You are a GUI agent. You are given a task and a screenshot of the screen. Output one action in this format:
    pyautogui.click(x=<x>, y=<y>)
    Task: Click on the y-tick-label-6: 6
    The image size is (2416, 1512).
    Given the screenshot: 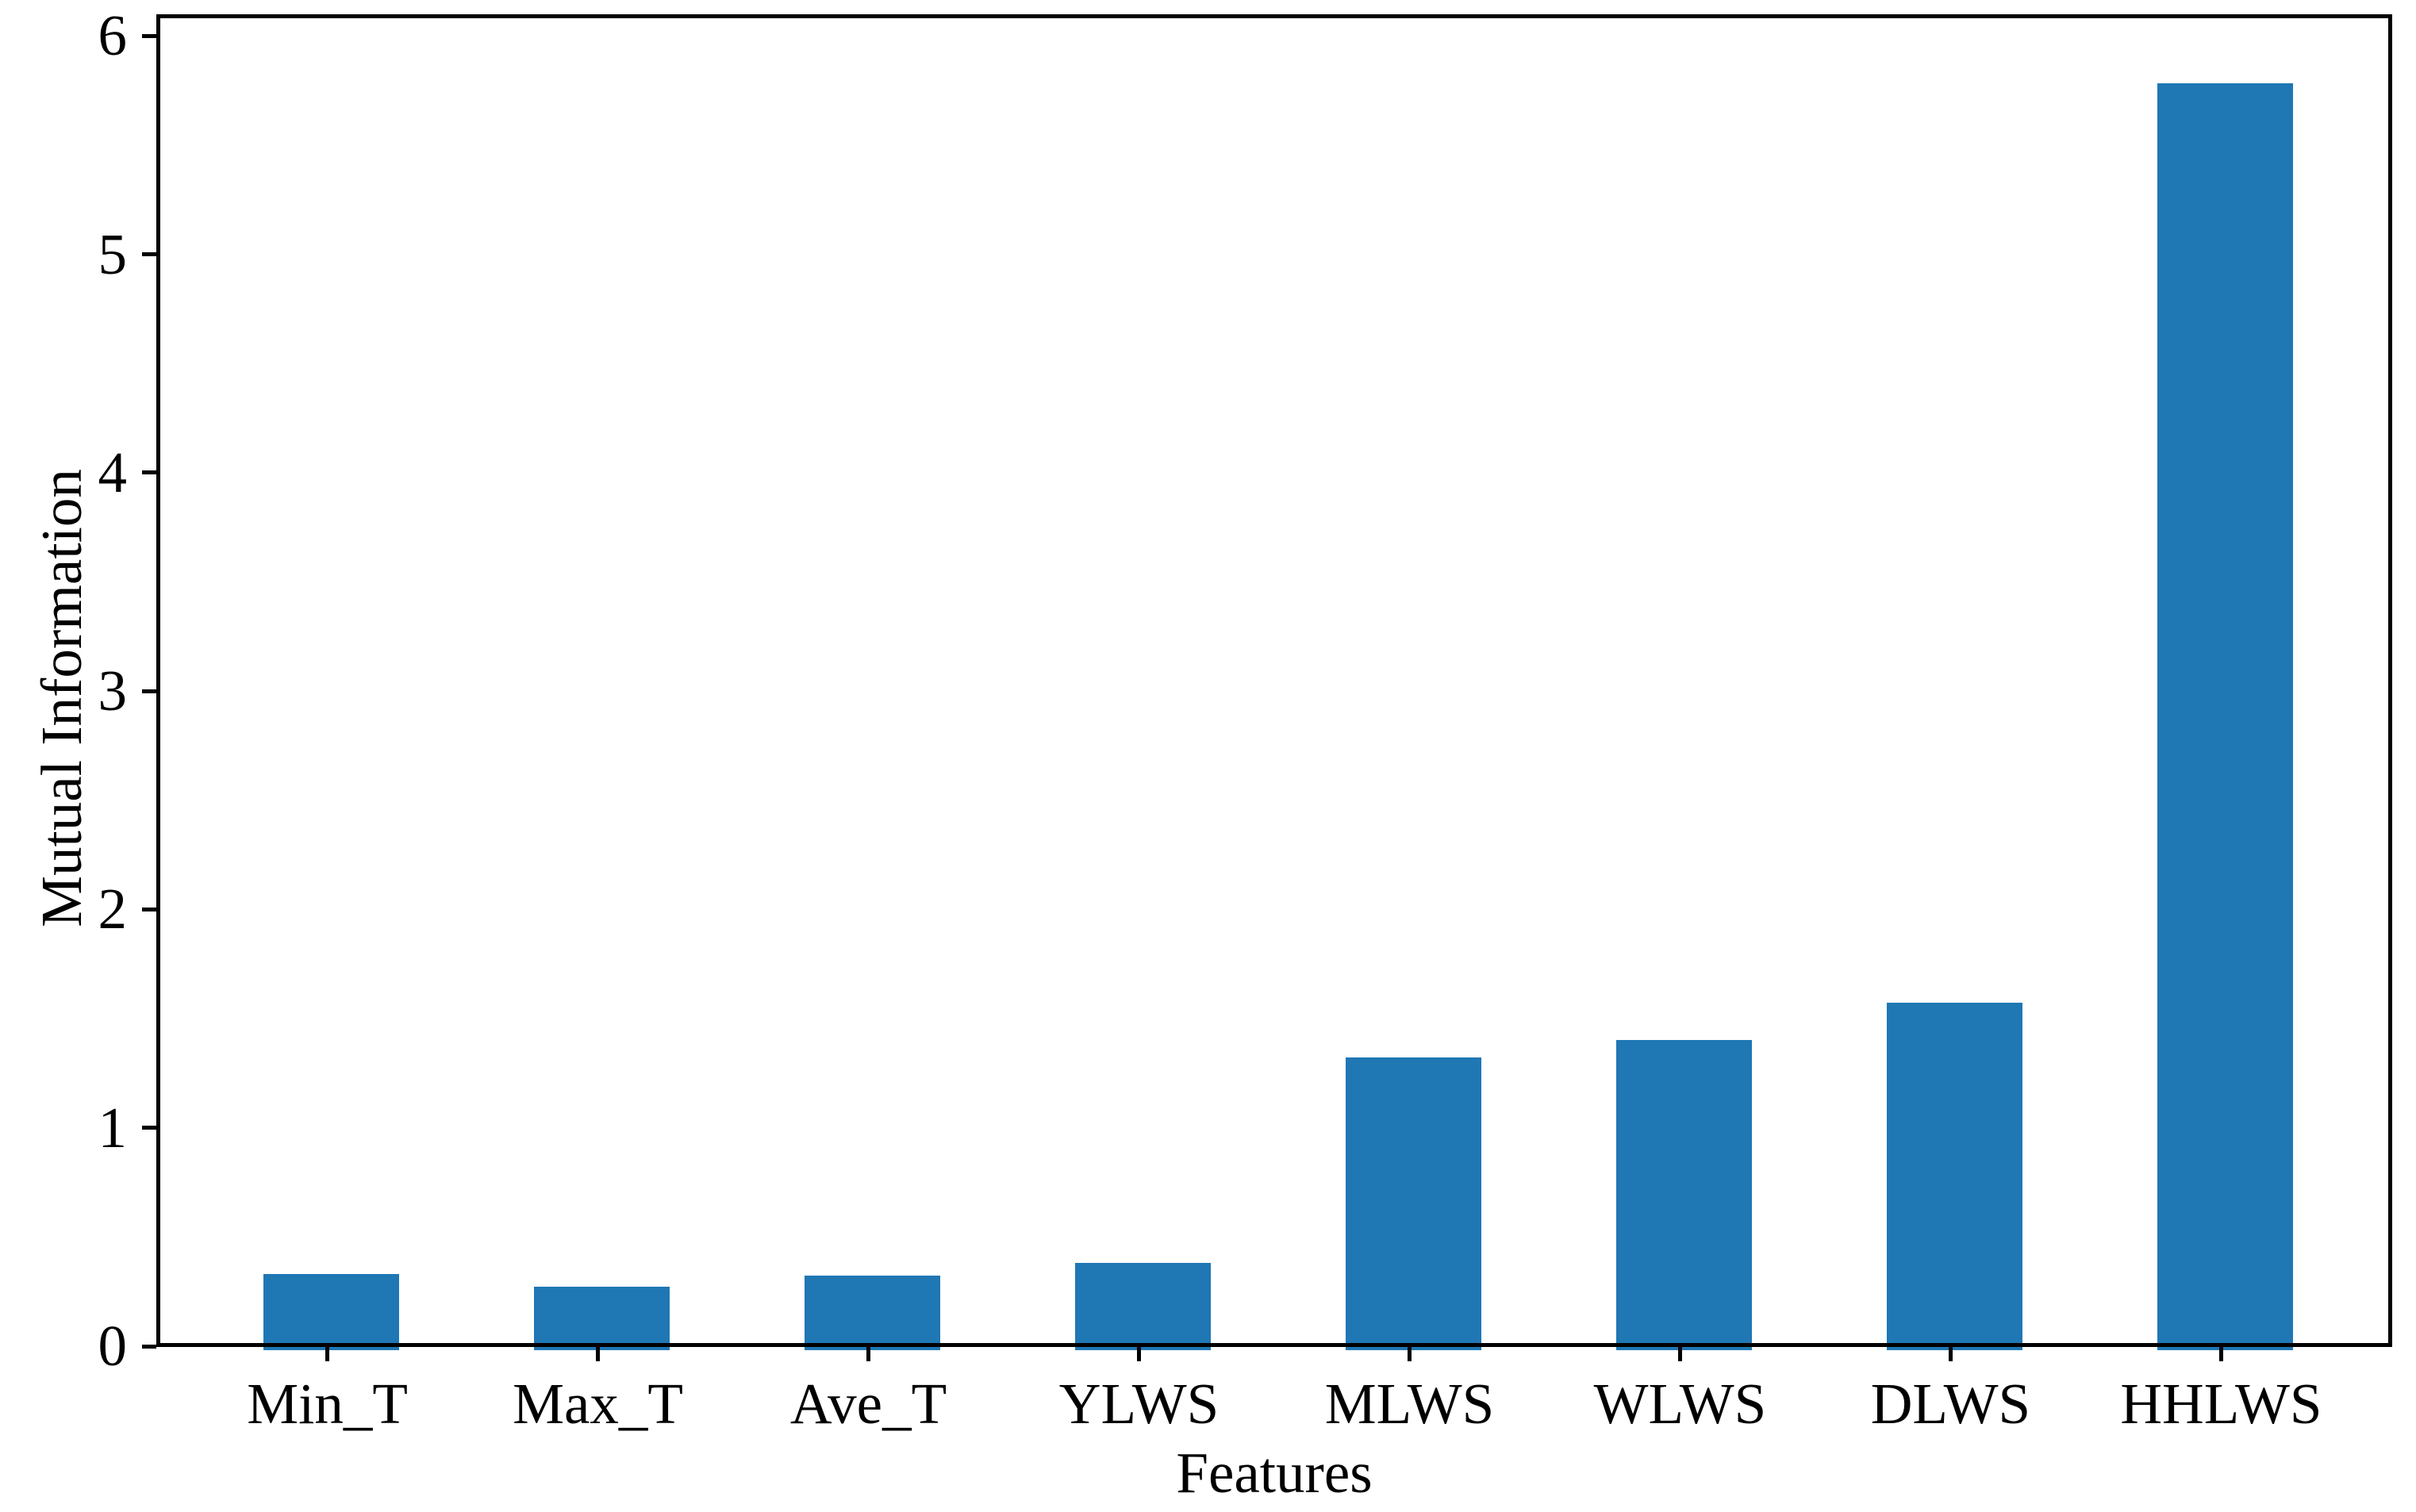 What is the action you would take?
    pyautogui.click(x=113, y=36)
    